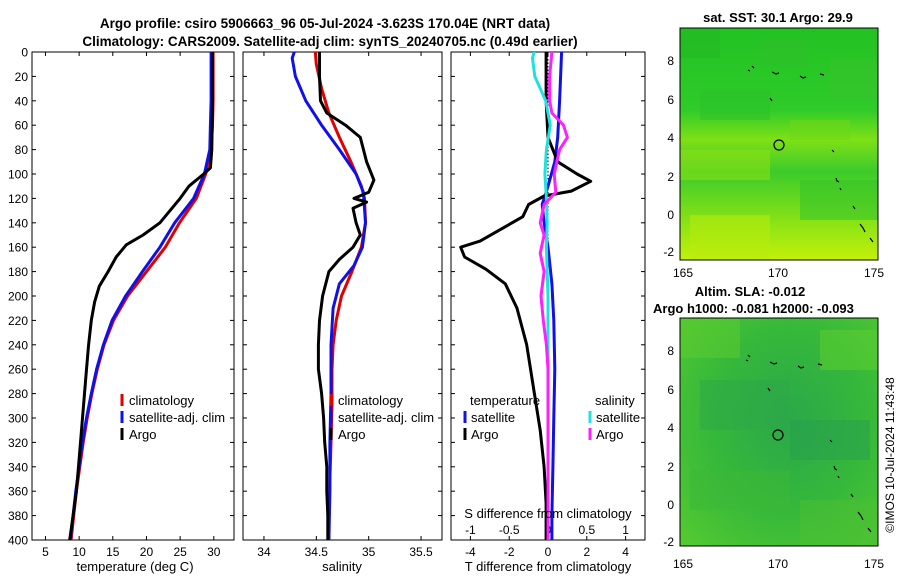 The height and width of the screenshot is (580, 900). Describe the element at coordinates (79, 552) in the screenshot. I see `x-tick-label: 10` at that location.